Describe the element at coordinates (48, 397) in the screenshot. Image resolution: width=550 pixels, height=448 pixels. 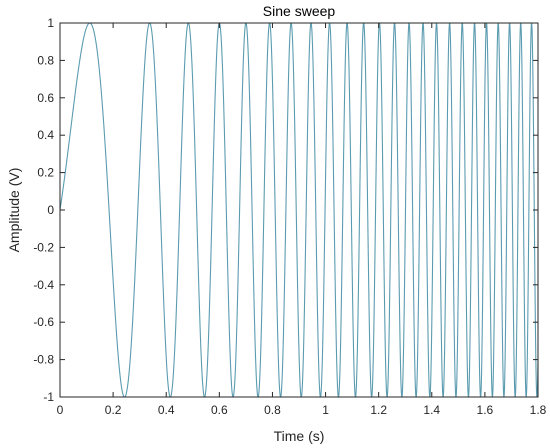
I see `y-tick-label: -1` at that location.